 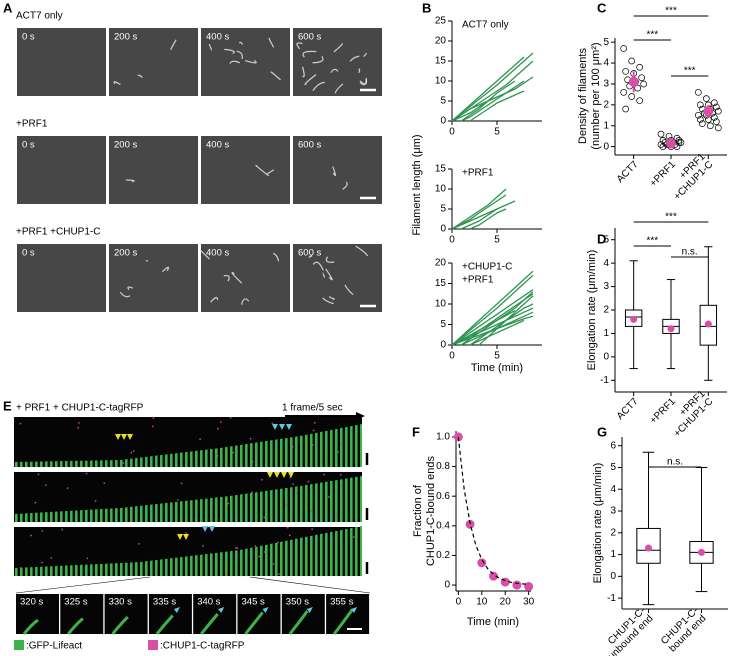 I want to click on x-category: ACT7, so click(x=628, y=172).